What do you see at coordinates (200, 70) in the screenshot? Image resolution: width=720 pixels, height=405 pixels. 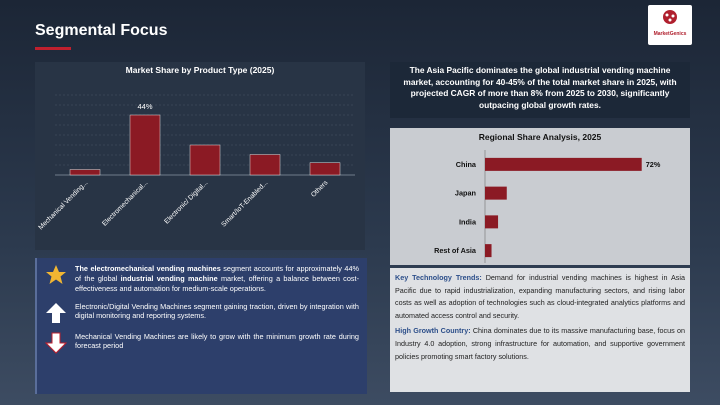 I see `chart-title: Market Share by Product Type (2025)` at bounding box center [200, 70].